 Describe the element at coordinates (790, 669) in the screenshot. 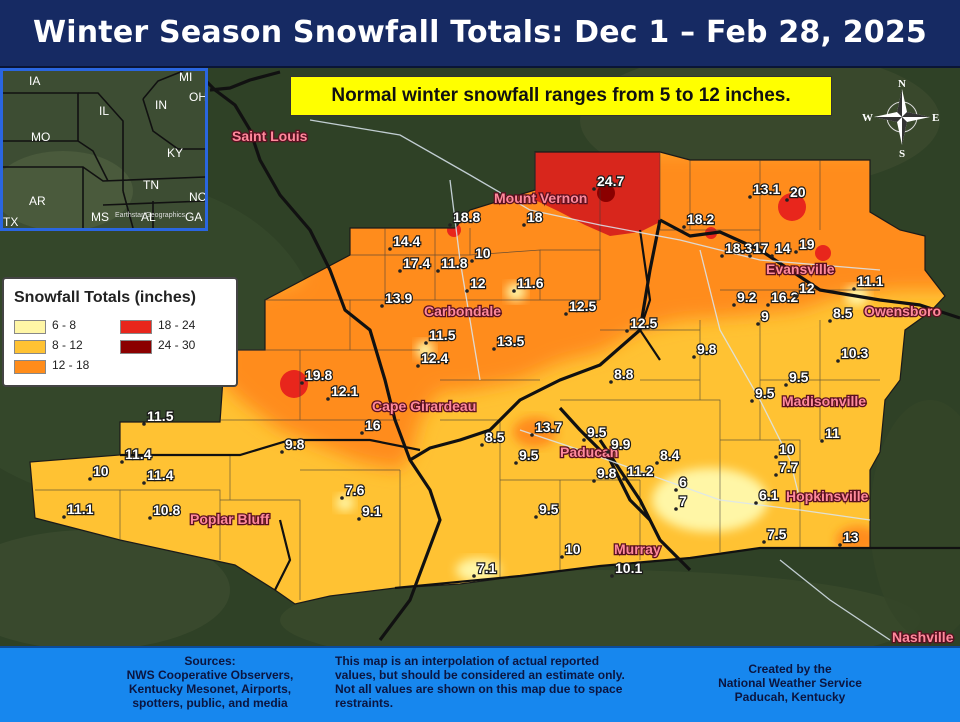

I see `credit-line: Created by the` at that location.